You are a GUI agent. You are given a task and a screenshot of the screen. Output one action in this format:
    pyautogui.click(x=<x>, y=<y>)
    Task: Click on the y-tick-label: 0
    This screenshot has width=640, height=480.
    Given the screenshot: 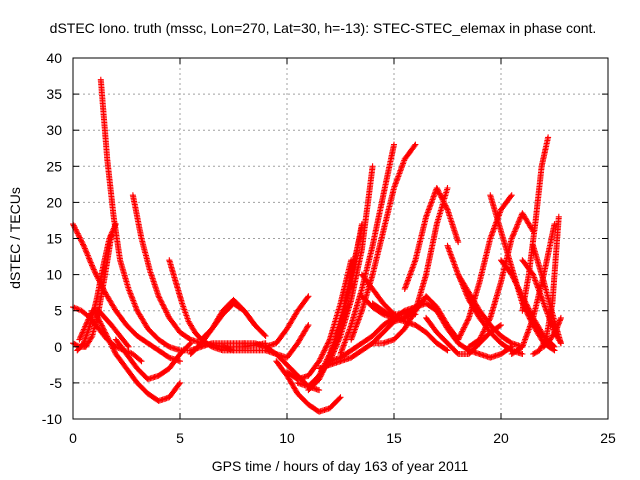 What is the action you would take?
    pyautogui.click(x=58, y=347)
    